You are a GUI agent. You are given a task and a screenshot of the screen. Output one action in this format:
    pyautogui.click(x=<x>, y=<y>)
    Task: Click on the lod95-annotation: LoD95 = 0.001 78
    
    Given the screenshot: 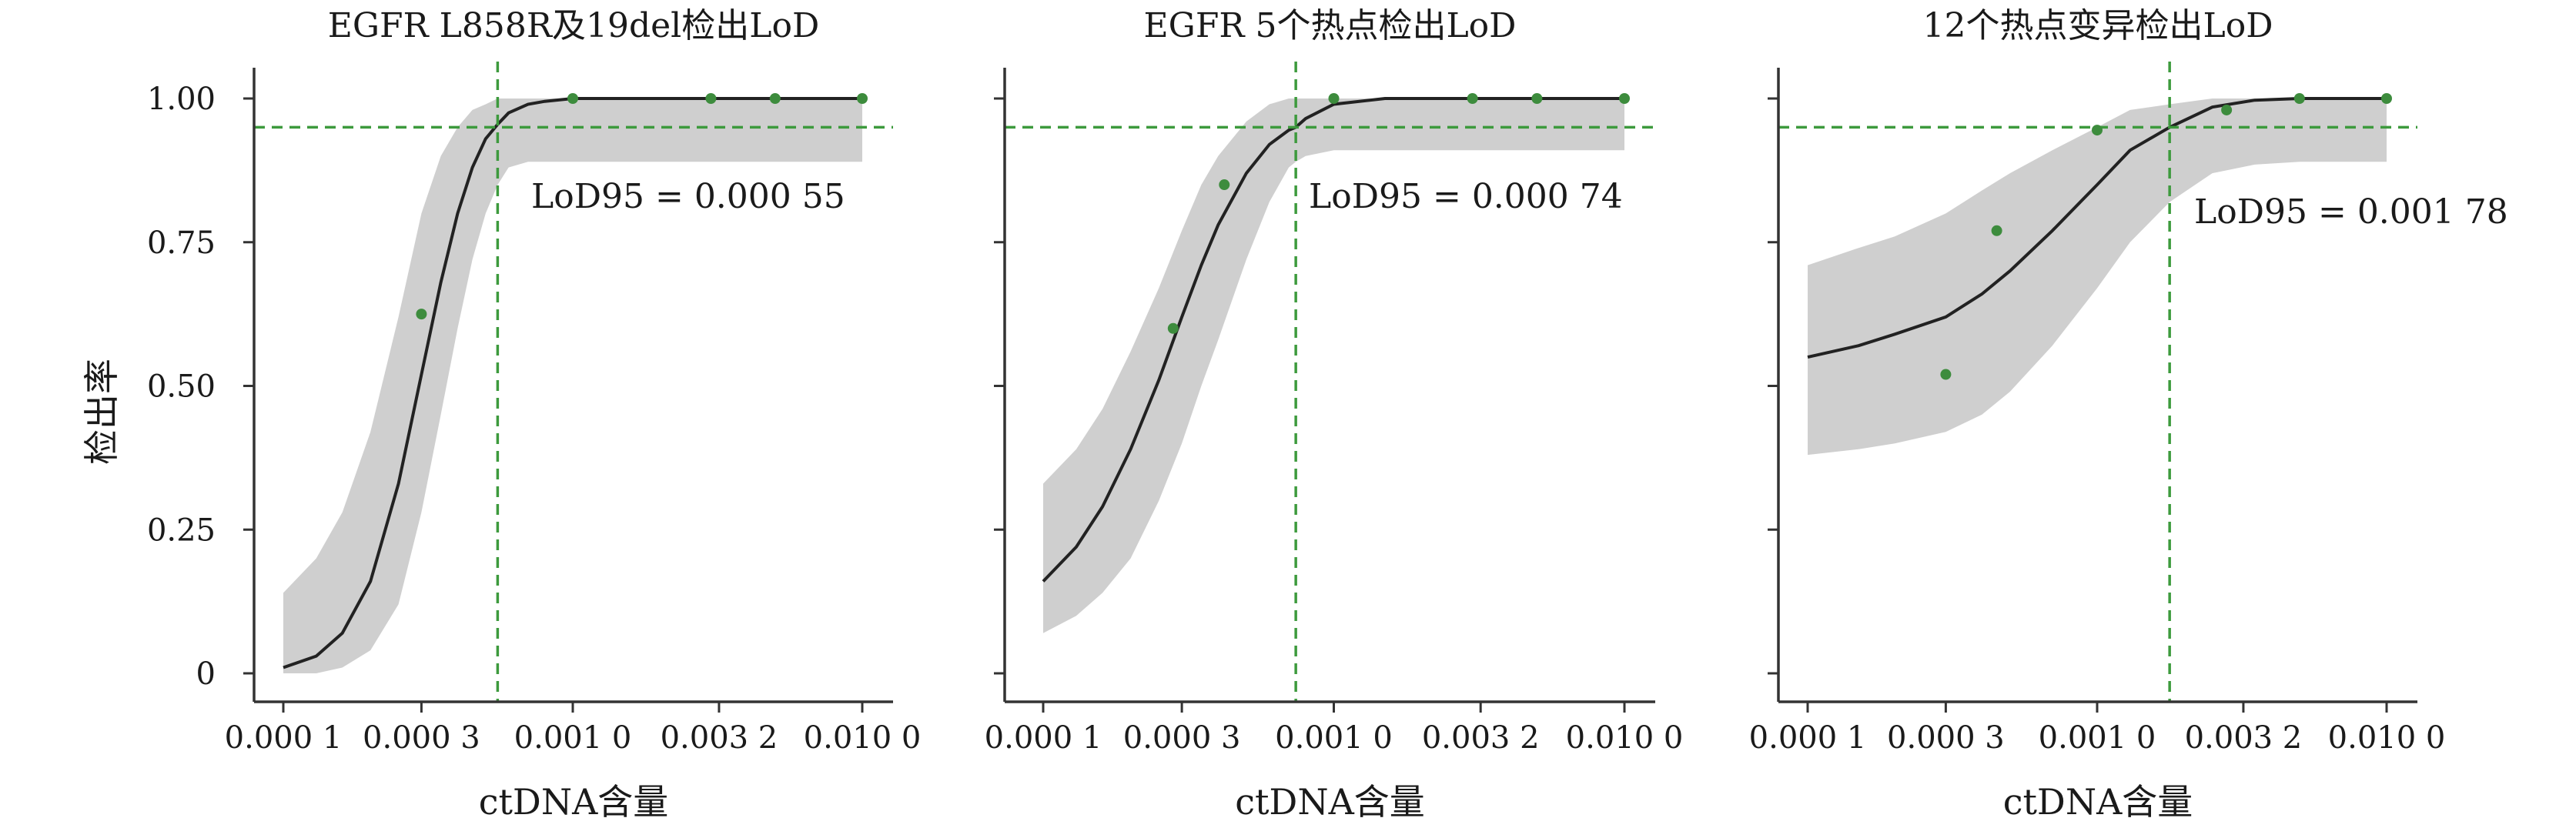 What is the action you would take?
    pyautogui.click(x=2351, y=212)
    